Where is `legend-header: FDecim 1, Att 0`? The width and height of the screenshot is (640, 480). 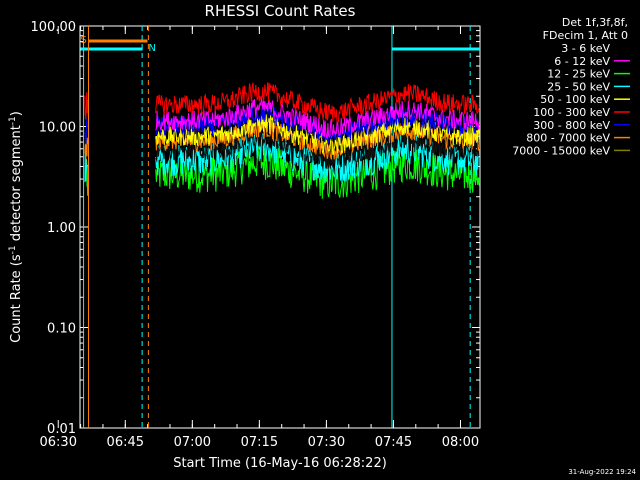
legend-header: FDecim 1, Att 0 is located at coordinates (585, 35).